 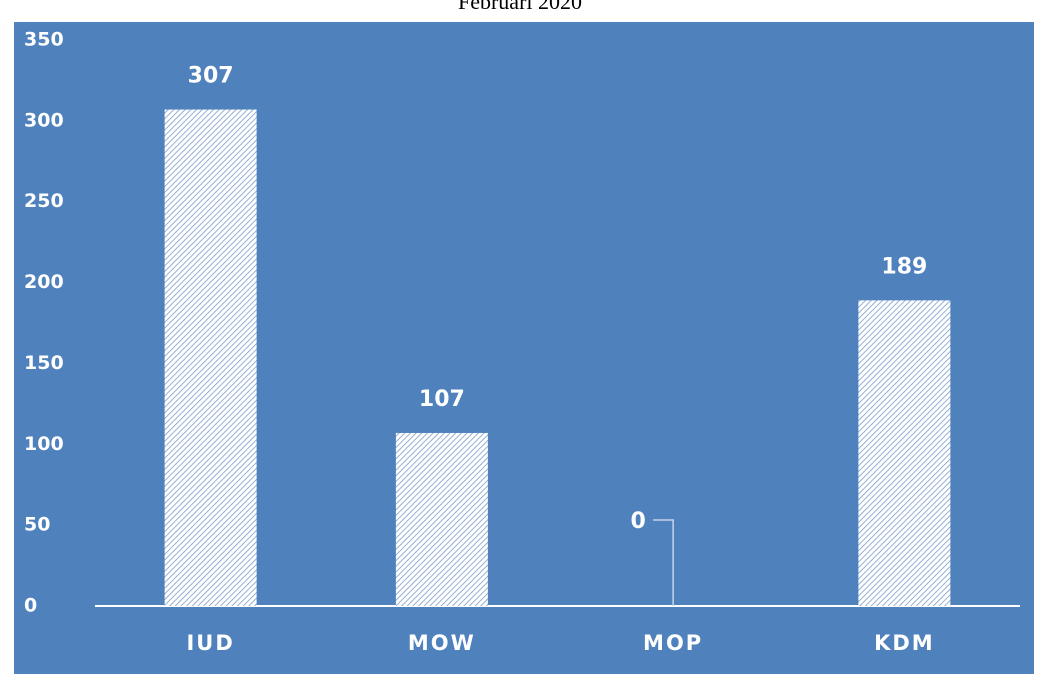 What do you see at coordinates (44, 201) in the screenshot?
I see `y-tick-label: 250` at bounding box center [44, 201].